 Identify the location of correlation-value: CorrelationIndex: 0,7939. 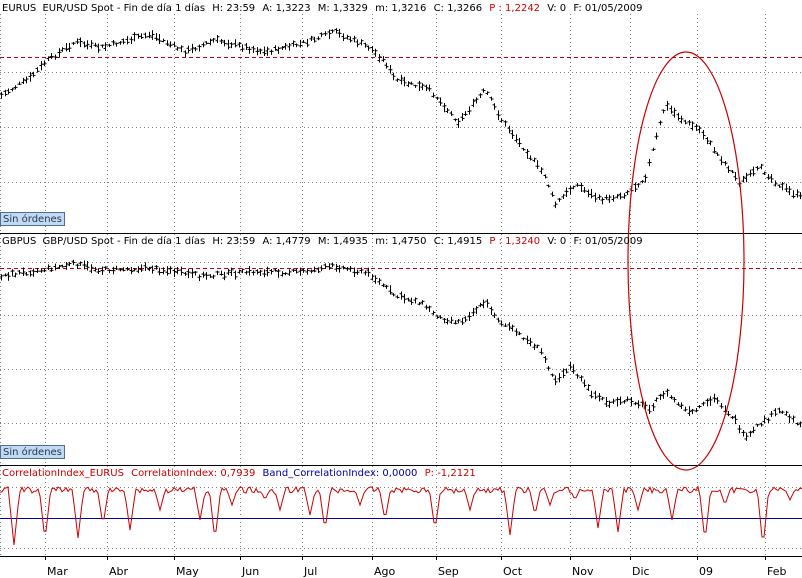
(193, 473).